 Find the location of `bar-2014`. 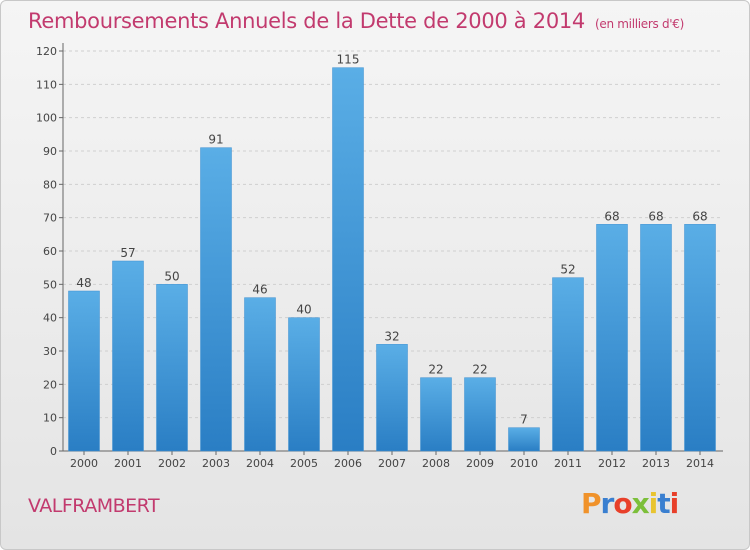

bar-2014 is located at coordinates (700, 338).